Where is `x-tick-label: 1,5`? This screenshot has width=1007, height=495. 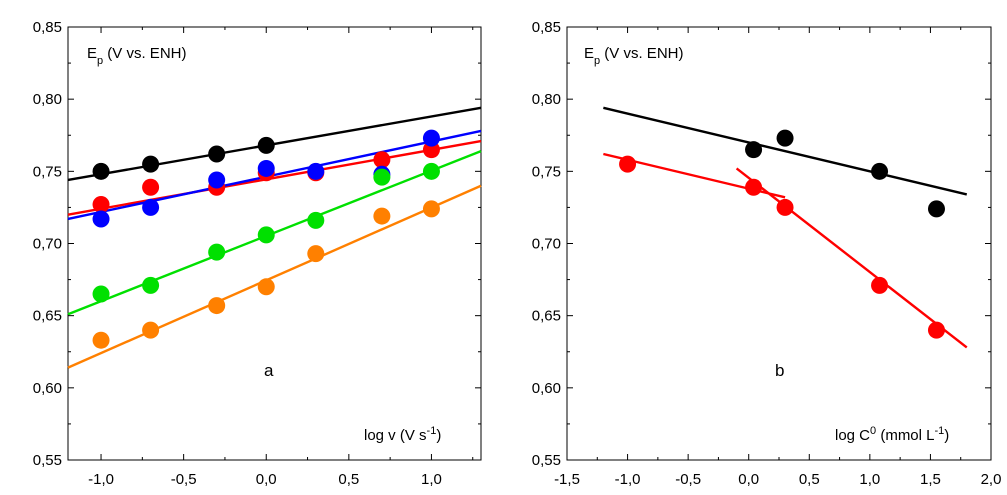
x-tick-label: 1,5 is located at coordinates (930, 479).